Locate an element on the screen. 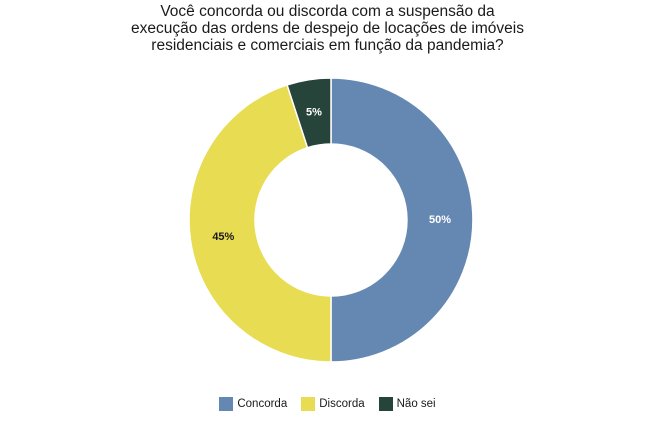 This screenshot has width=655, height=436. slice-label-concorda: 50% is located at coordinates (440, 220).